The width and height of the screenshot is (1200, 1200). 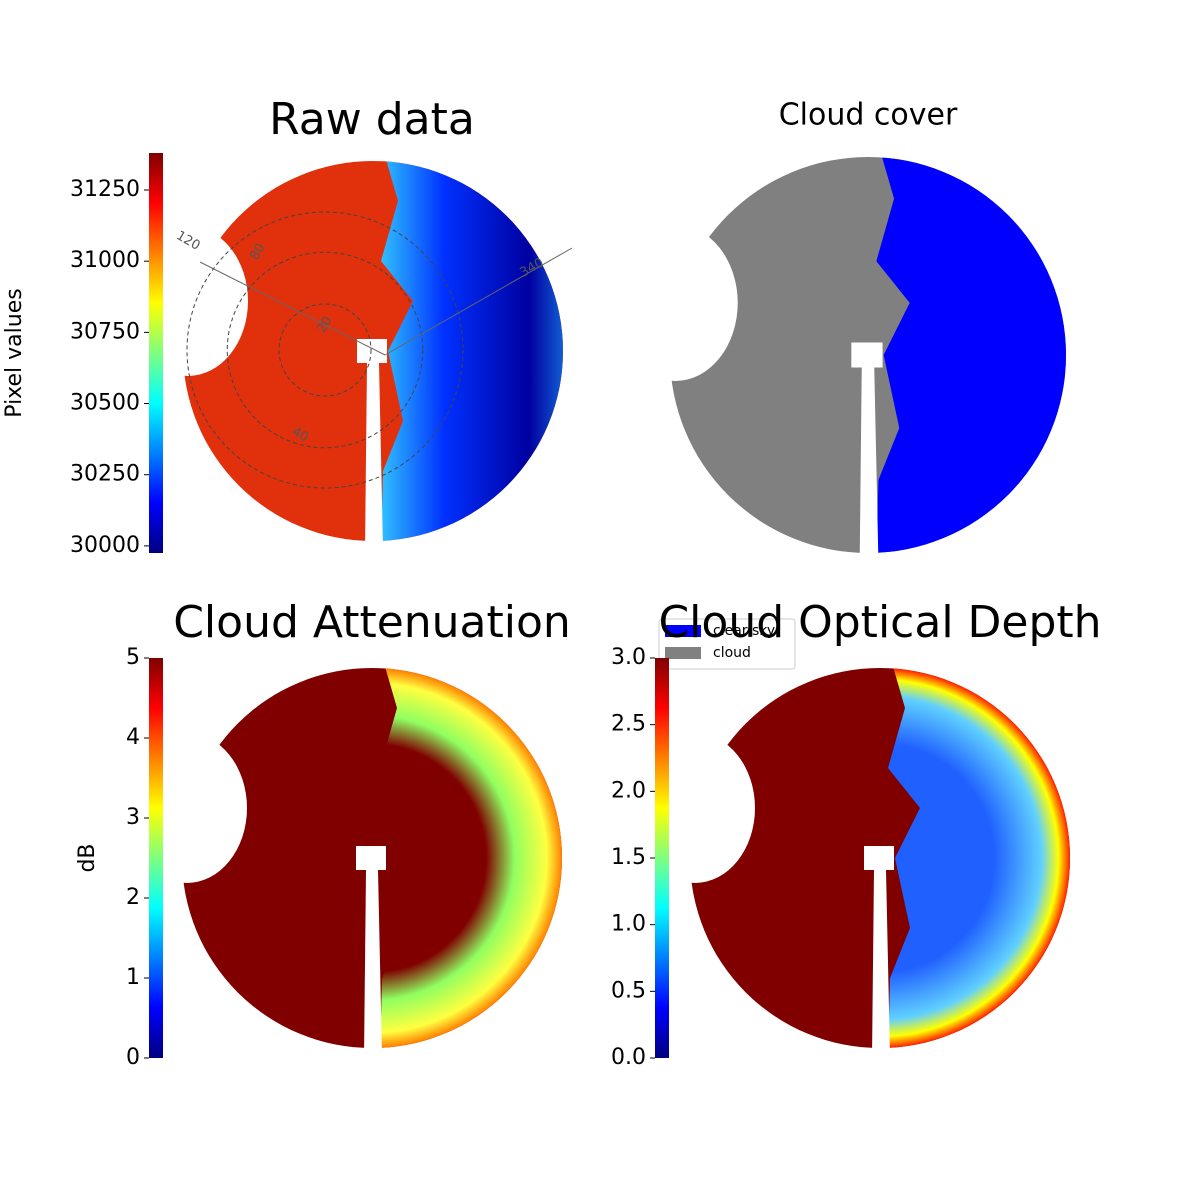 What do you see at coordinates (87, 857) in the screenshot?
I see `colorbar-label: dB` at bounding box center [87, 857].